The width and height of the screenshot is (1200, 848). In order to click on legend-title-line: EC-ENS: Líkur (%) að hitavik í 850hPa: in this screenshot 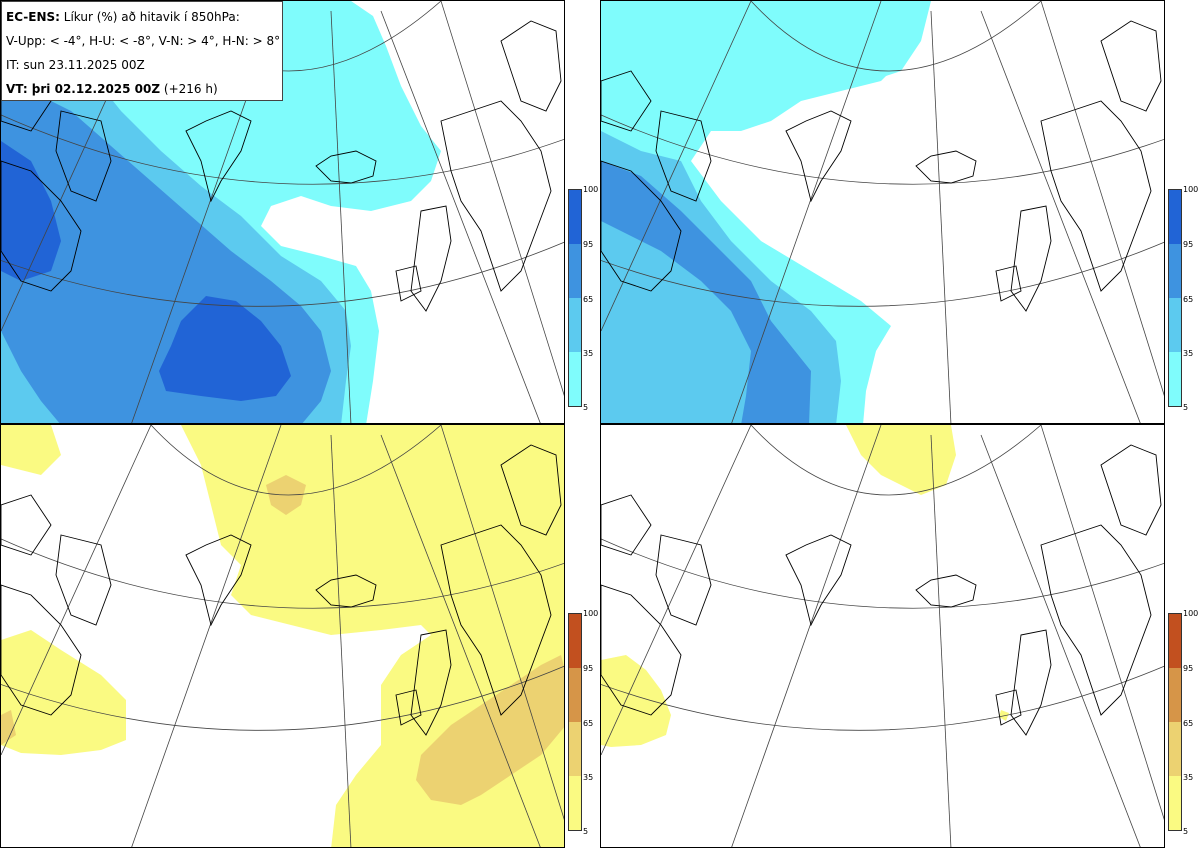, I will do `click(123, 17)`.